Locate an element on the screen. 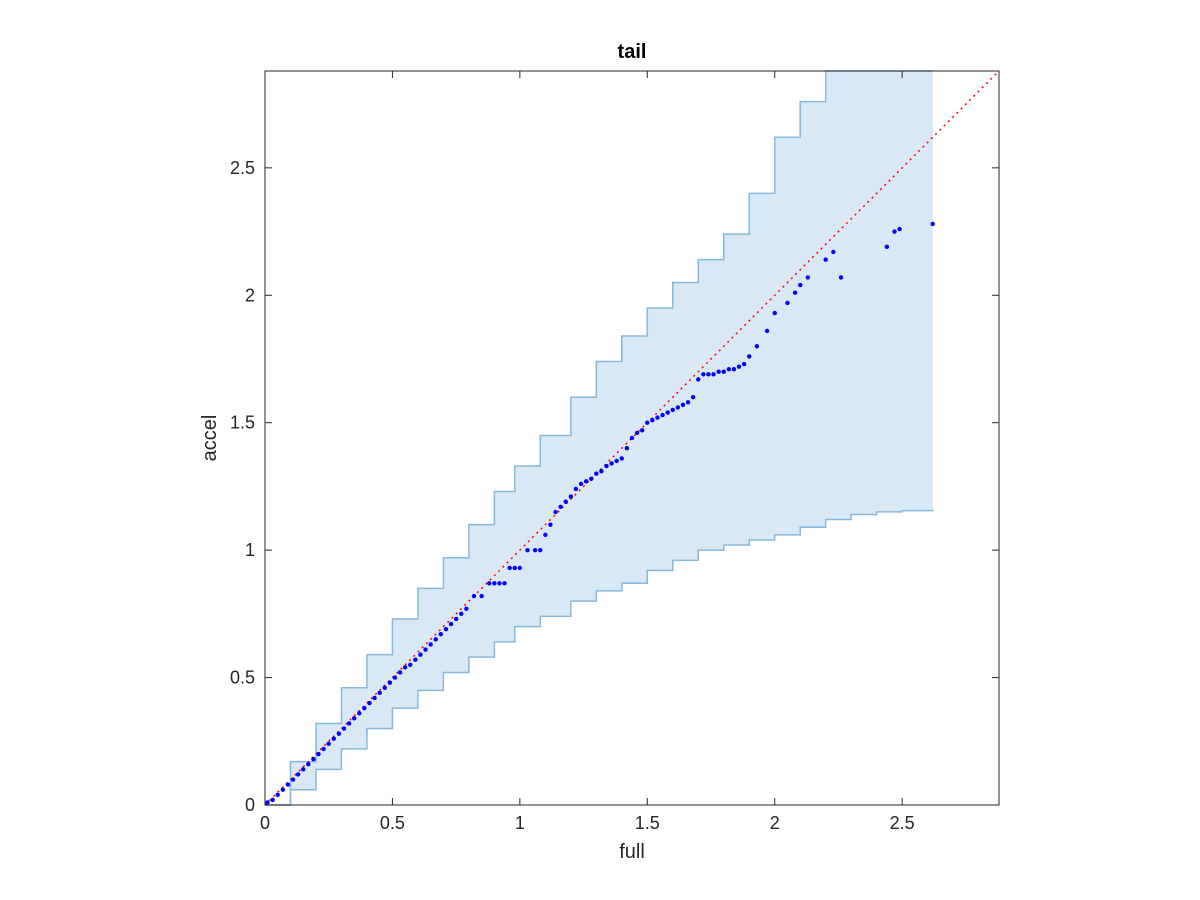  y-tick-label: 0 is located at coordinates (250, 805).